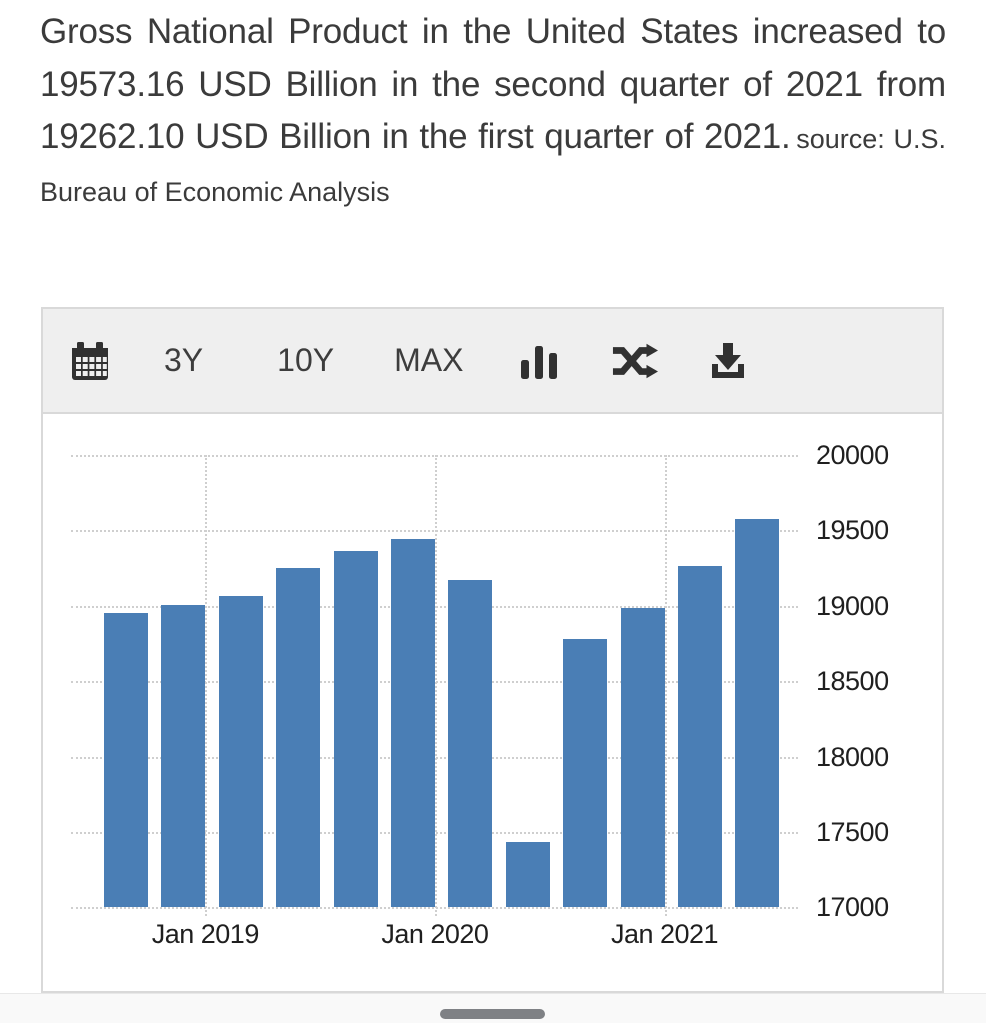 The height and width of the screenshot is (1023, 986). I want to click on source-name: U.S. Bureau of Economic Analysis, so click(493, 165).